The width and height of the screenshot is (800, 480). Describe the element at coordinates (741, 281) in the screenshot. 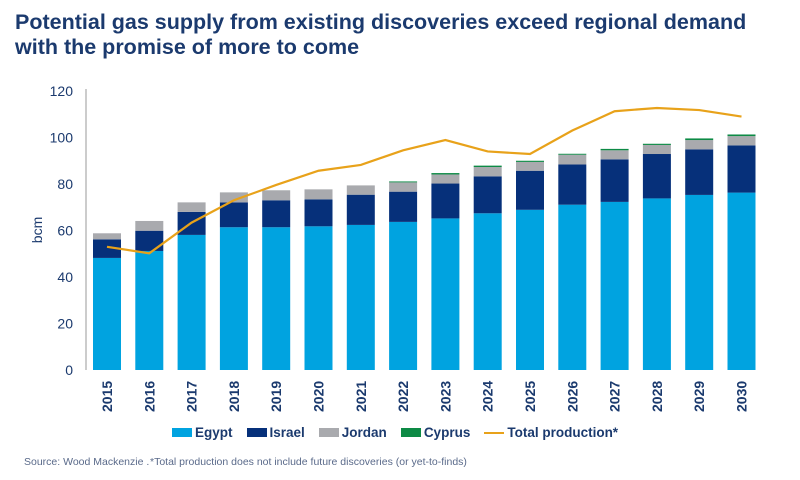

I see `bar-egypt-2030` at that location.